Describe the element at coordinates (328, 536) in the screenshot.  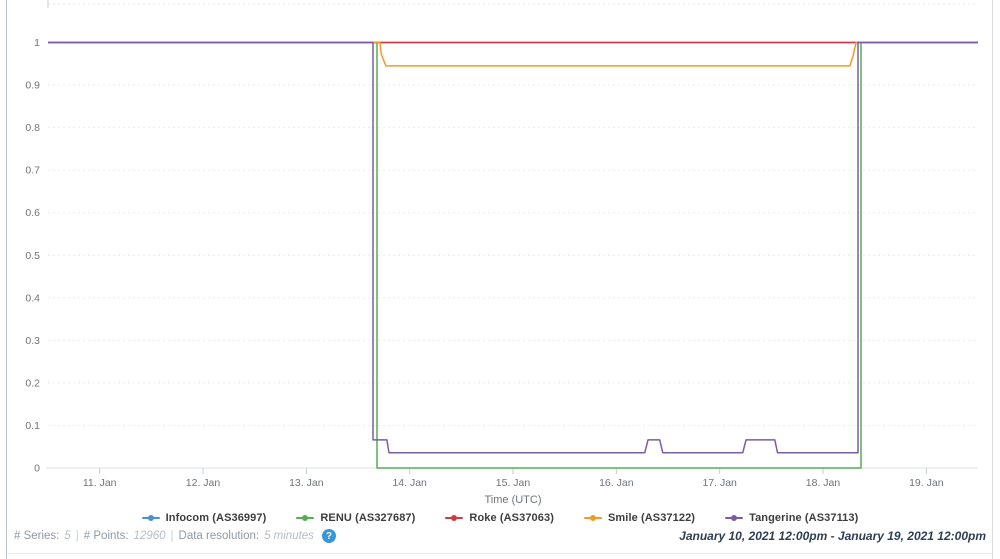
I see `help-icon: ?` at that location.